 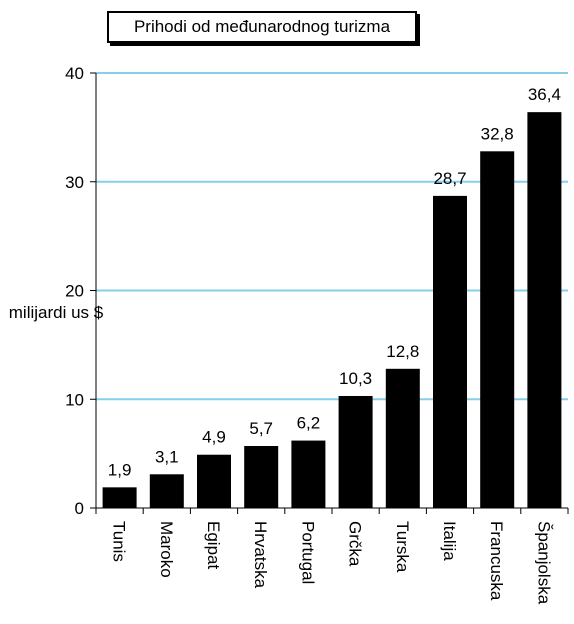 What do you see at coordinates (260, 555) in the screenshot?
I see `x-tick-label: Hrvatska` at bounding box center [260, 555].